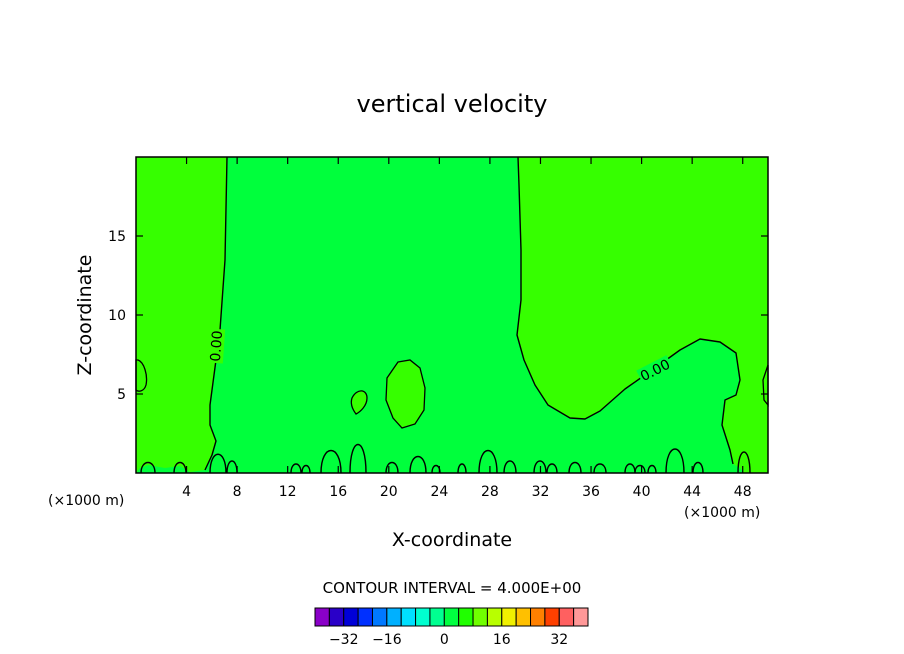  I want to click on x-tick-label: 44, so click(692, 492).